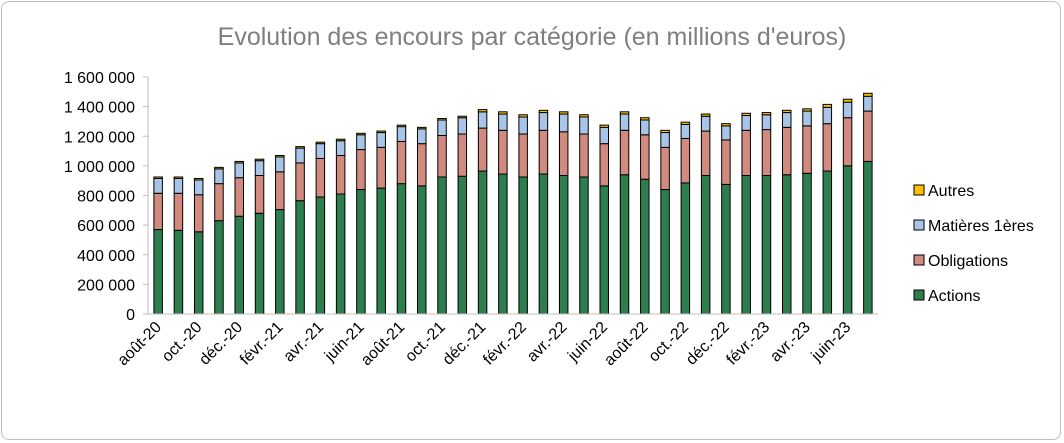  I want to click on legend-label: Autres, so click(951, 191).